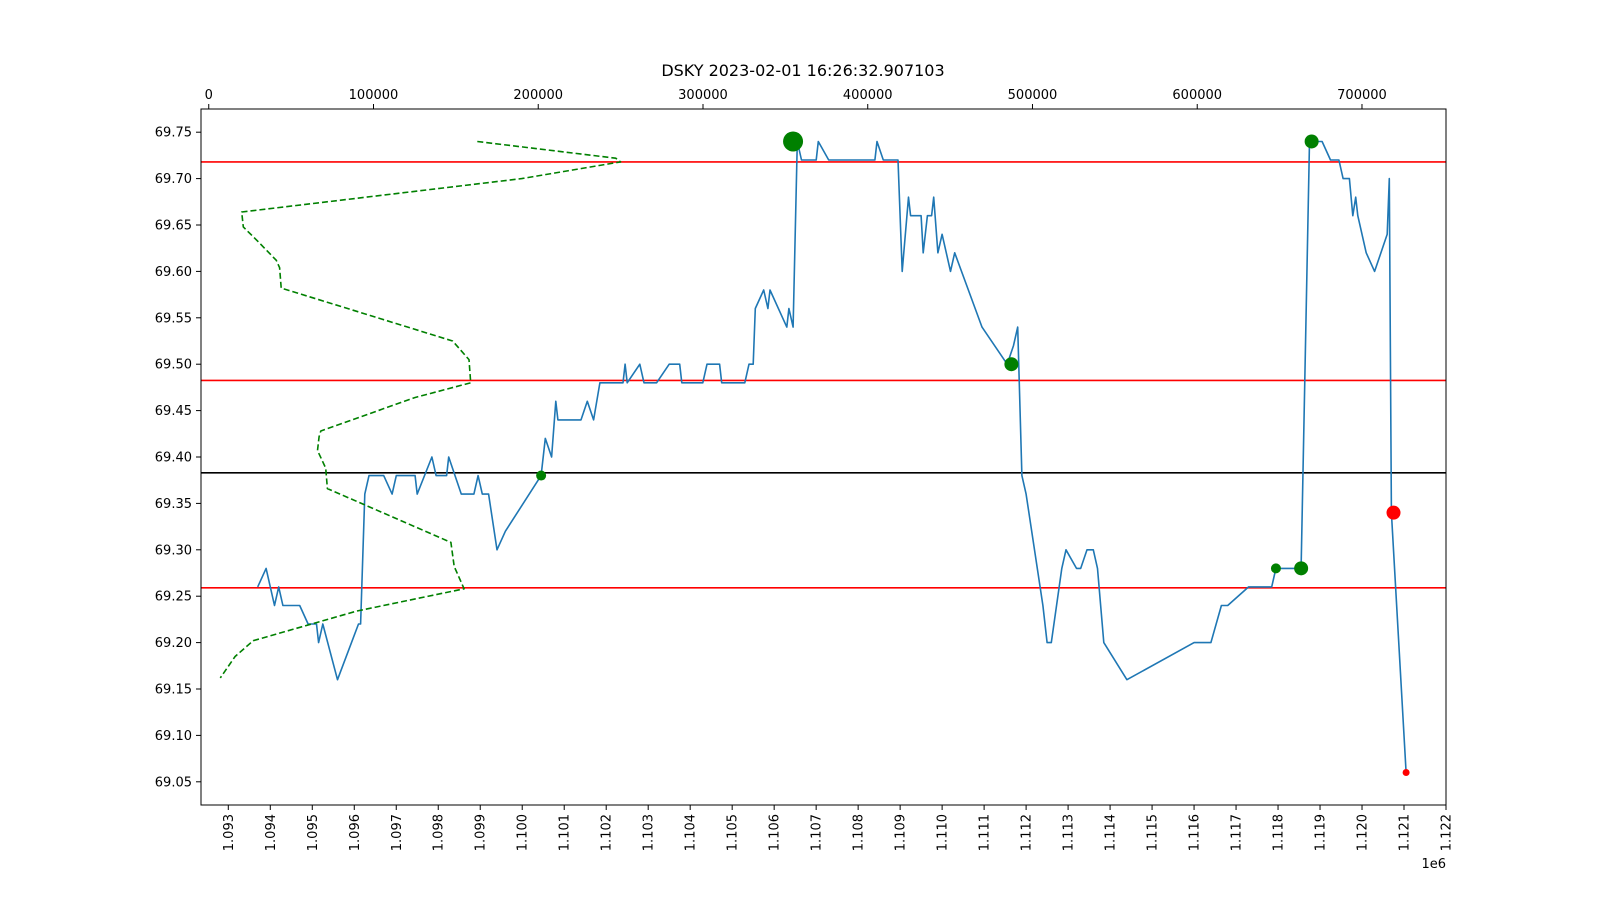 The height and width of the screenshot is (900, 1600). What do you see at coordinates (355, 832) in the screenshot?
I see `x-tick-label: 1.096` at bounding box center [355, 832].